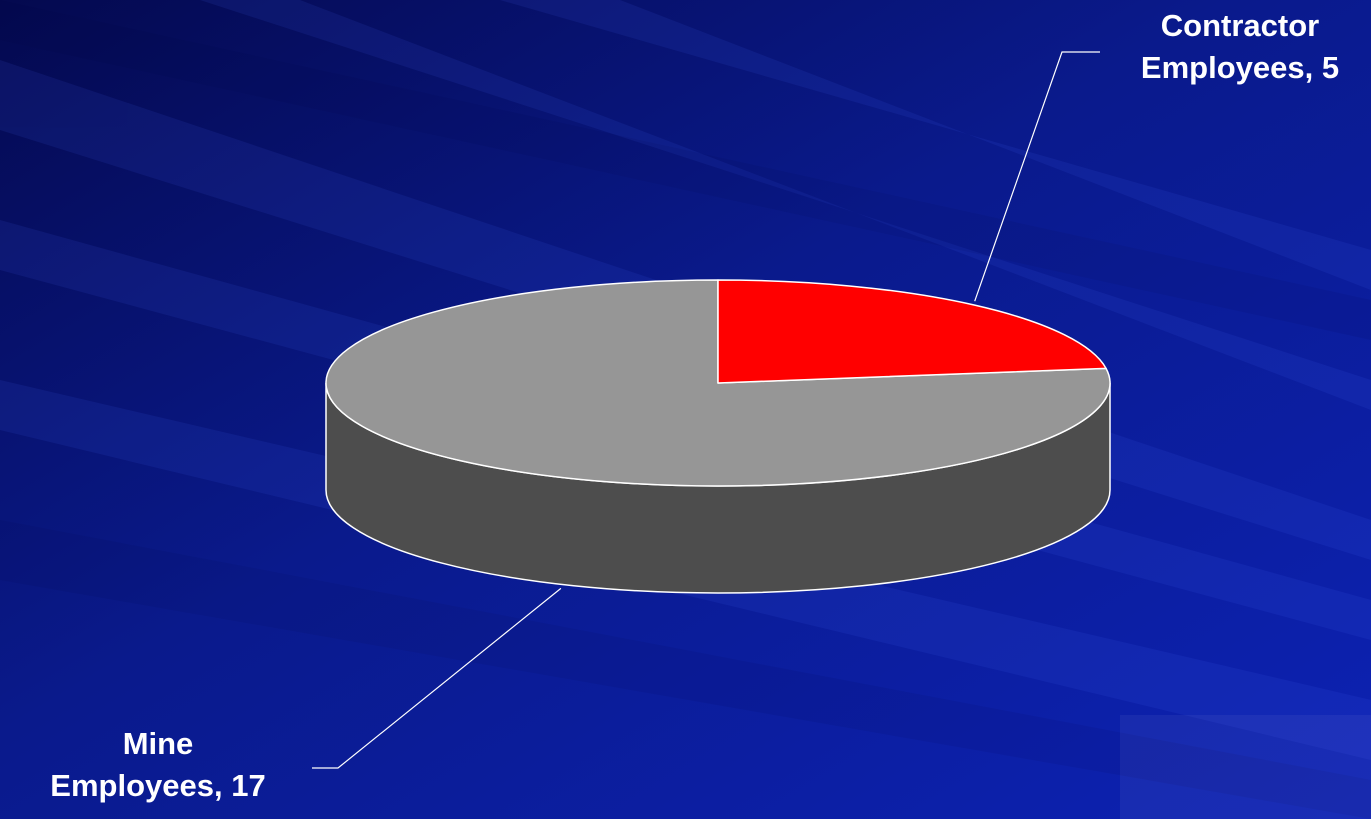 Image resolution: width=1371 pixels, height=819 pixels. What do you see at coordinates (1240, 46) in the screenshot?
I see `contractor-employees-label: Contractor Employees, 5` at bounding box center [1240, 46].